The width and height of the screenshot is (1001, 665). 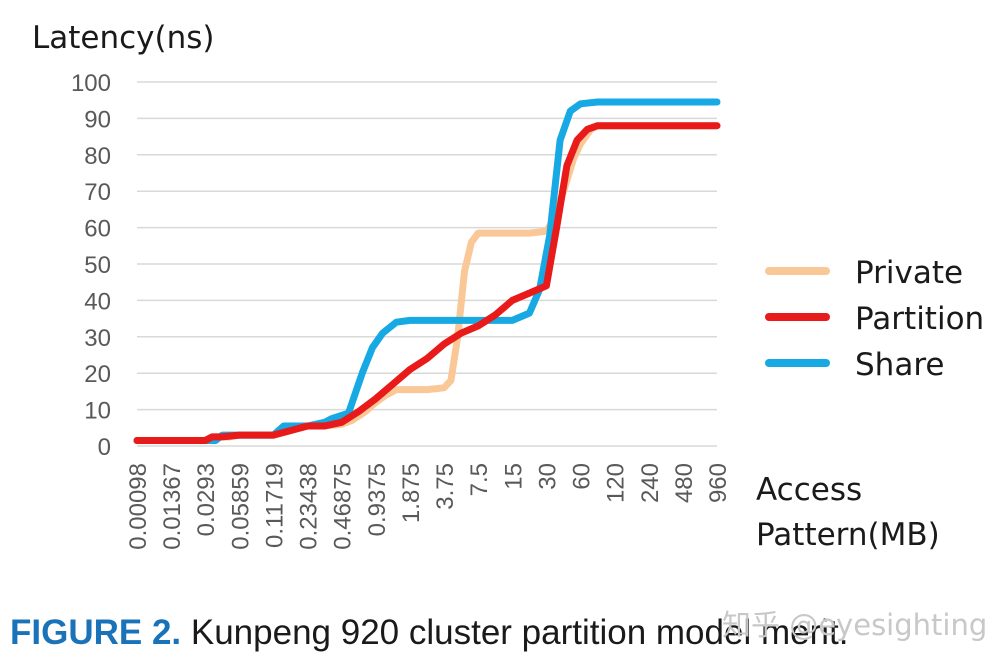 What do you see at coordinates (104, 447) in the screenshot?
I see `y-tick-label: 0` at bounding box center [104, 447].